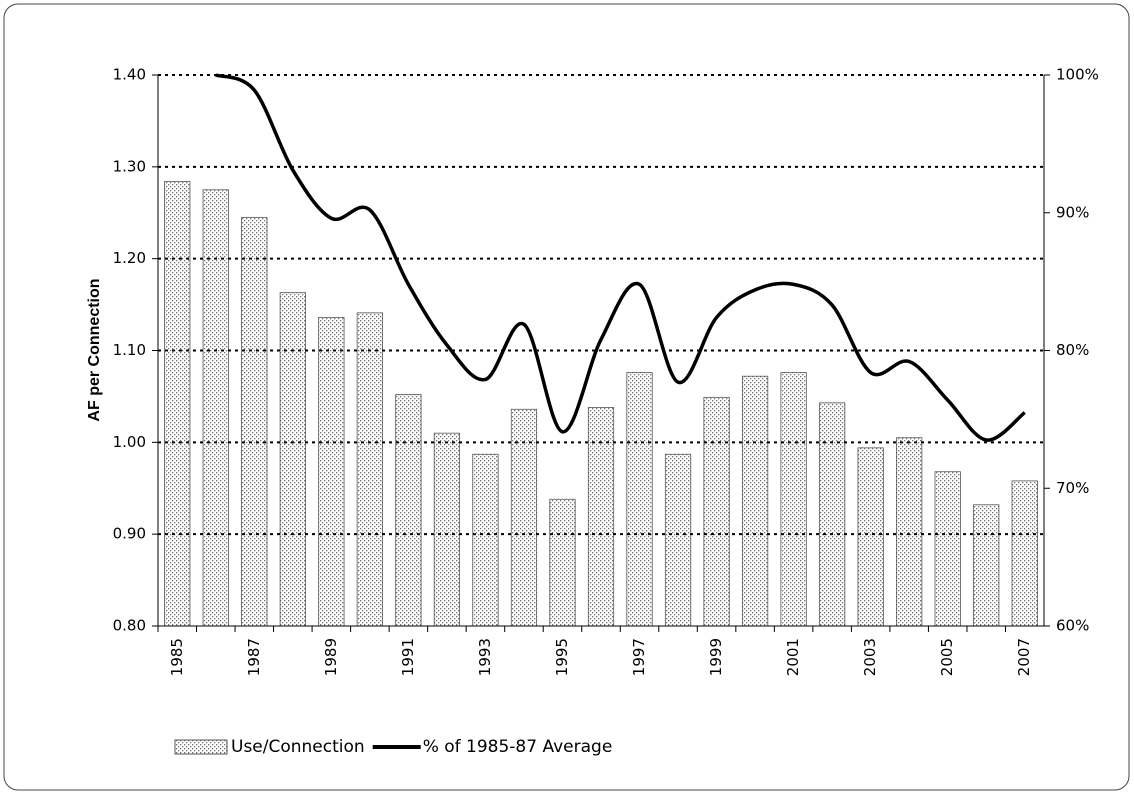  What do you see at coordinates (408, 657) in the screenshot?
I see `x-tick-label: 1991` at bounding box center [408, 657].